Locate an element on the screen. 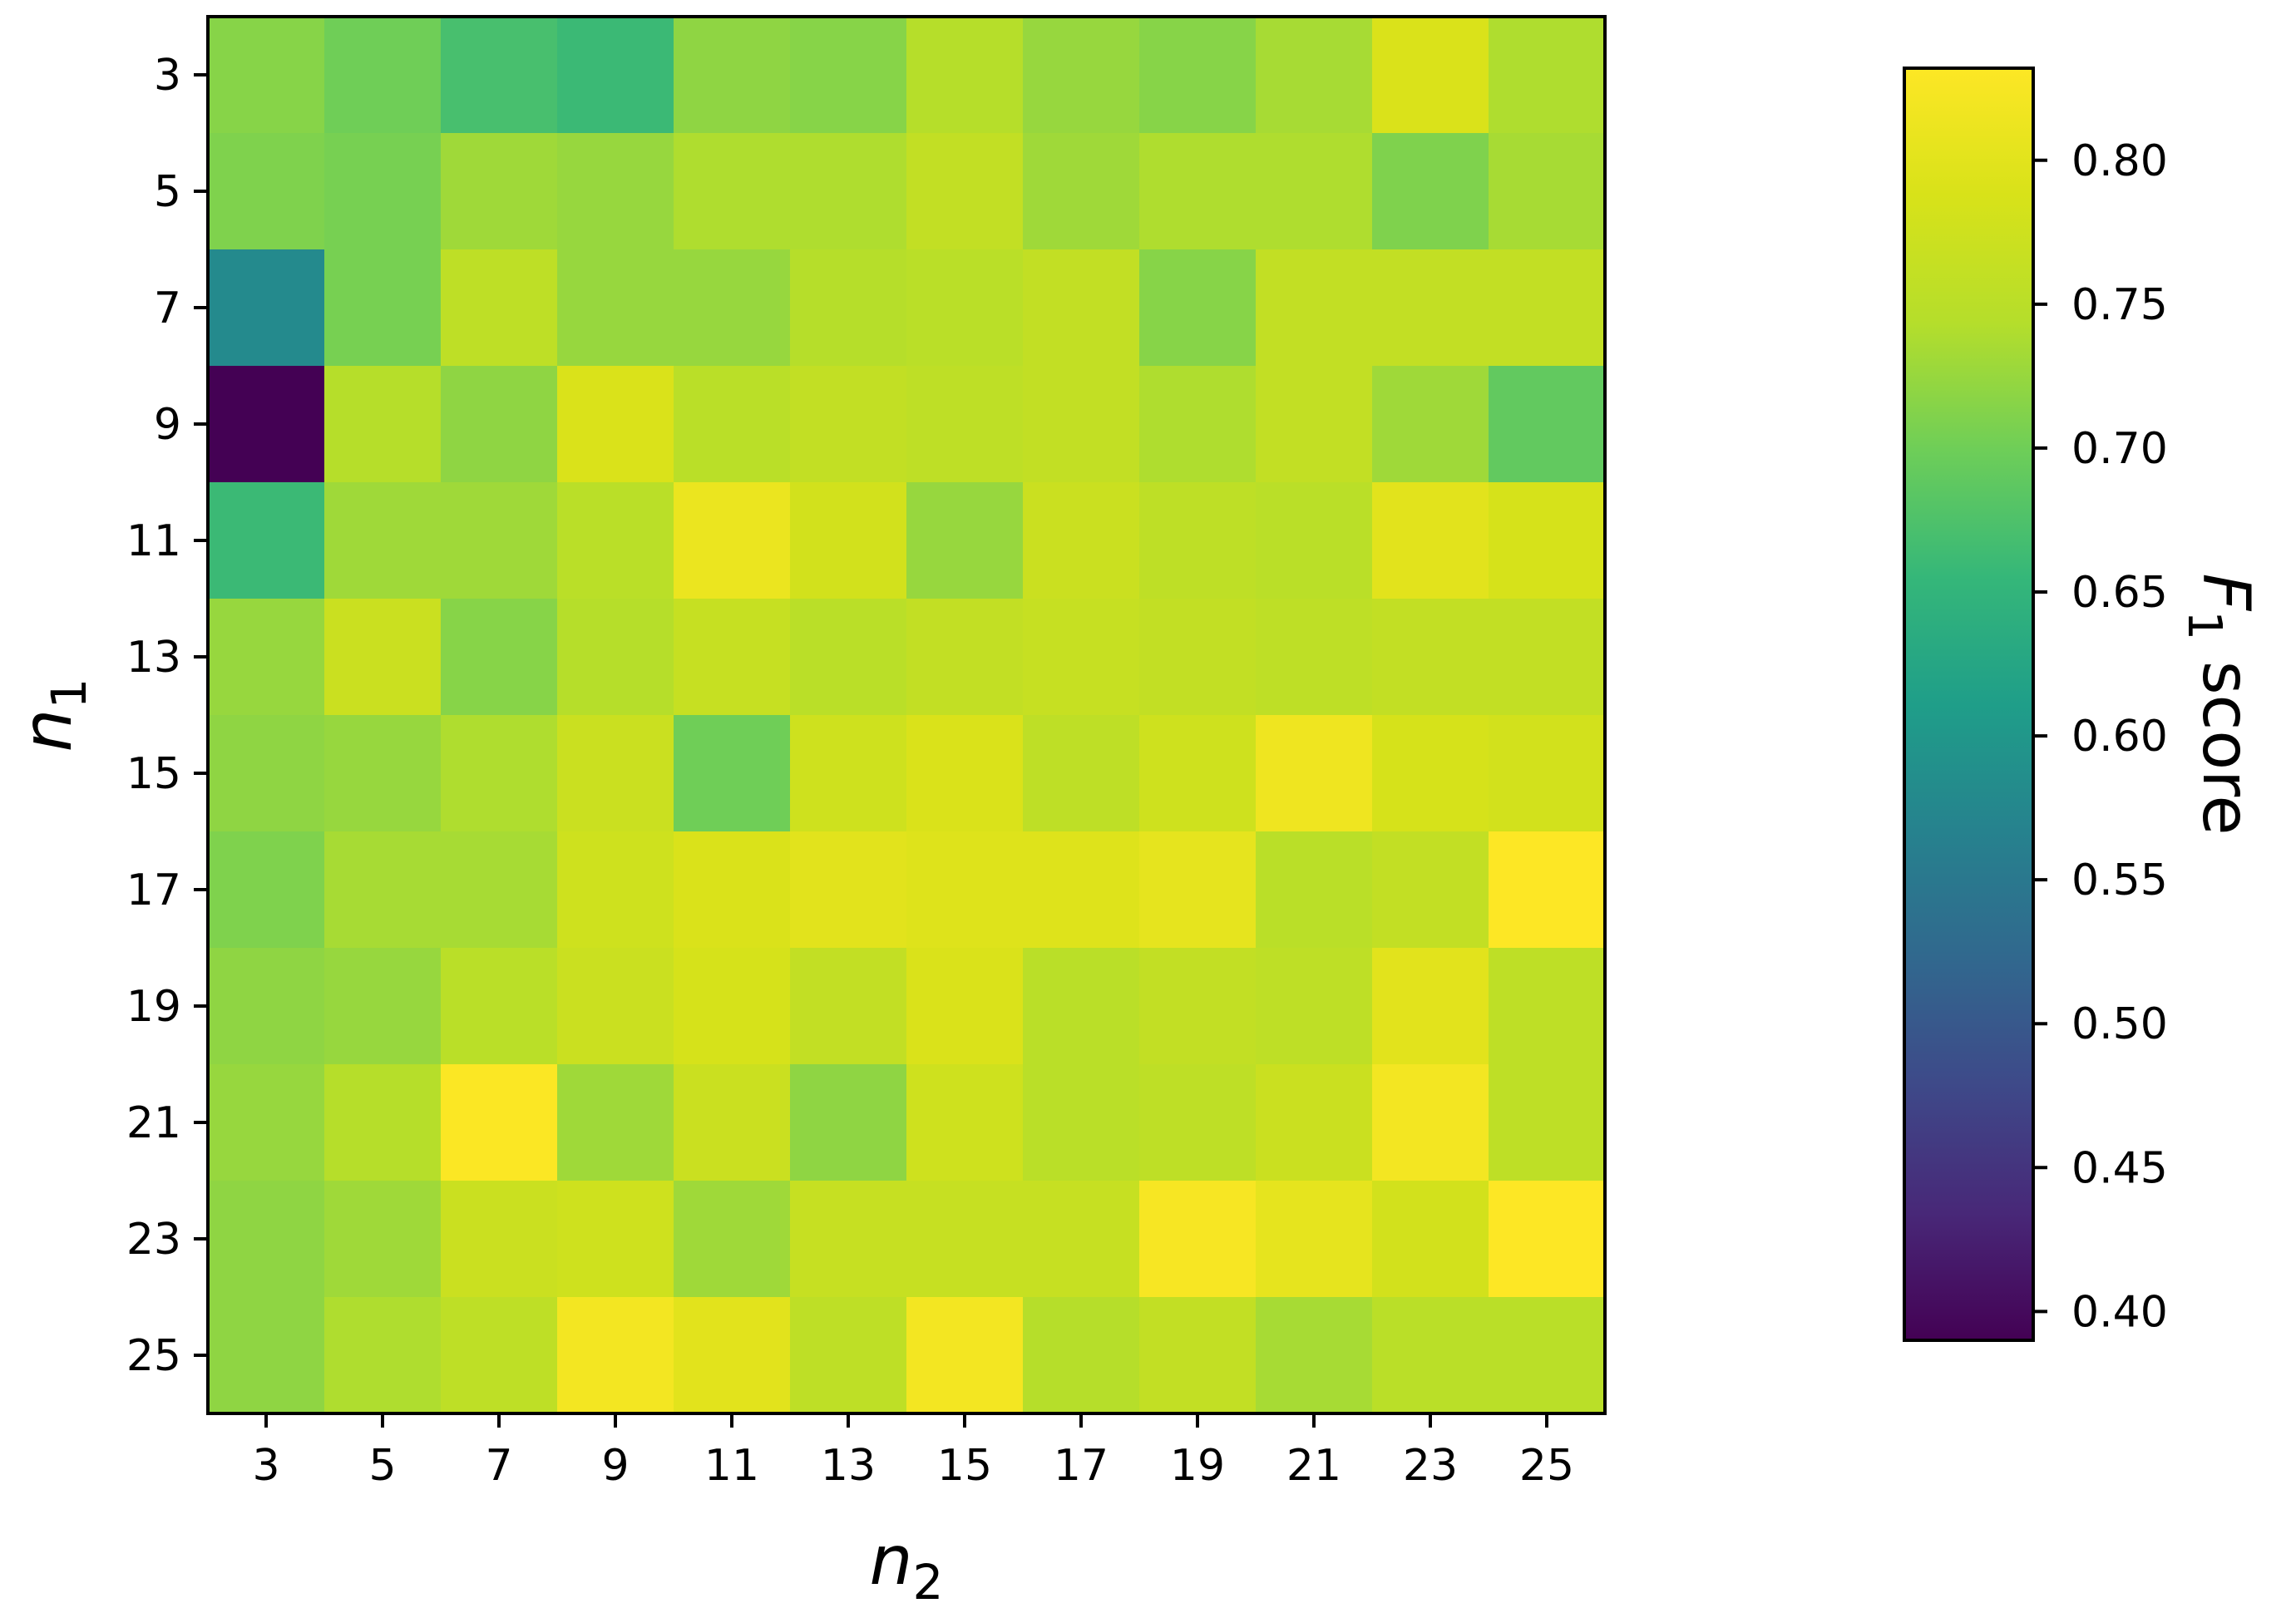  colorbar-label: F1 score is located at coordinates (2220, 705).